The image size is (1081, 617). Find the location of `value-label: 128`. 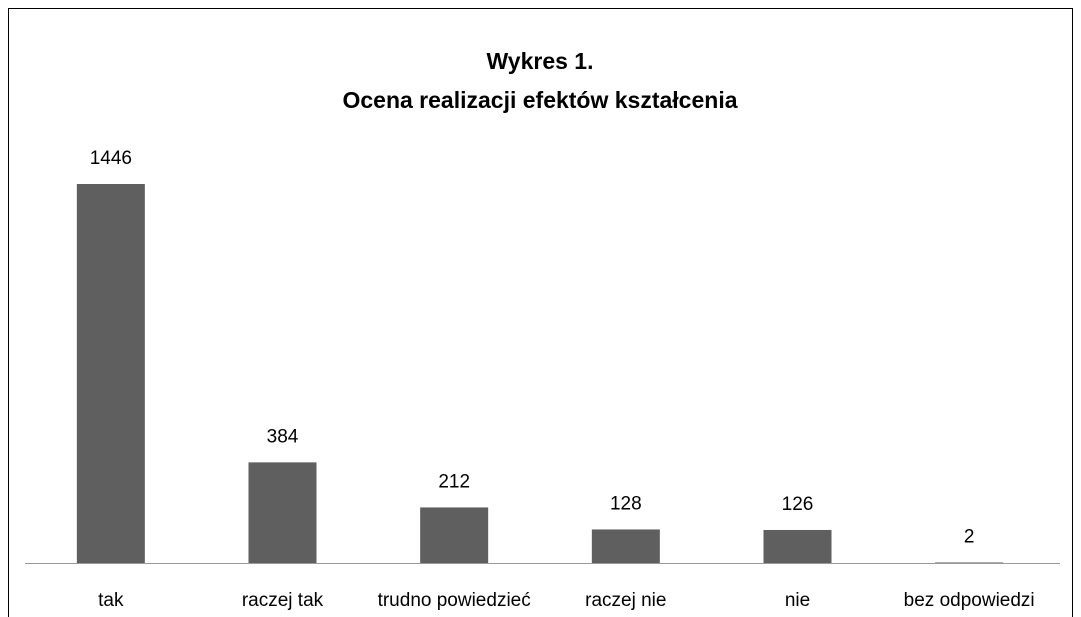

value-label: 128 is located at coordinates (626, 503).